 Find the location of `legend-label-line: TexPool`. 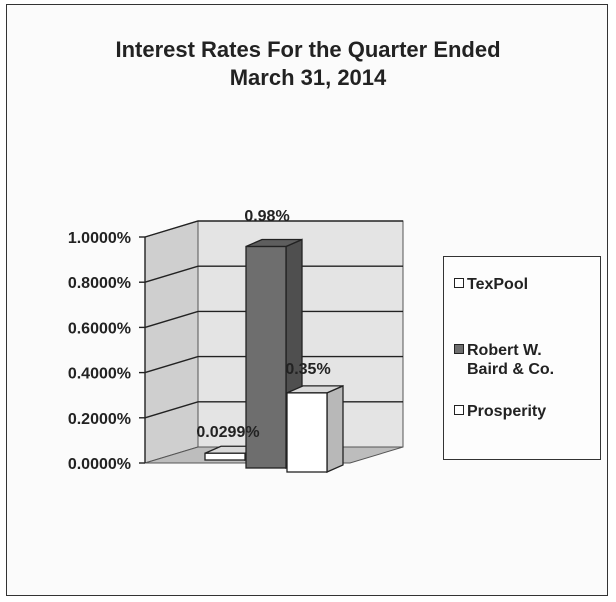

legend-label-line: TexPool is located at coordinates (498, 284).